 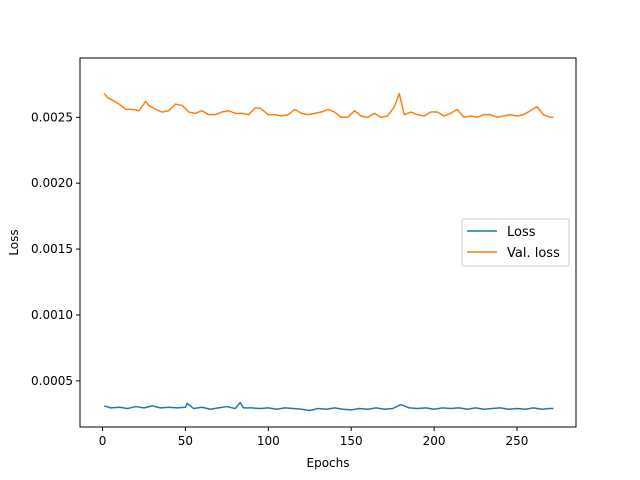 I want to click on series-line-val-loss, so click(x=328, y=105).